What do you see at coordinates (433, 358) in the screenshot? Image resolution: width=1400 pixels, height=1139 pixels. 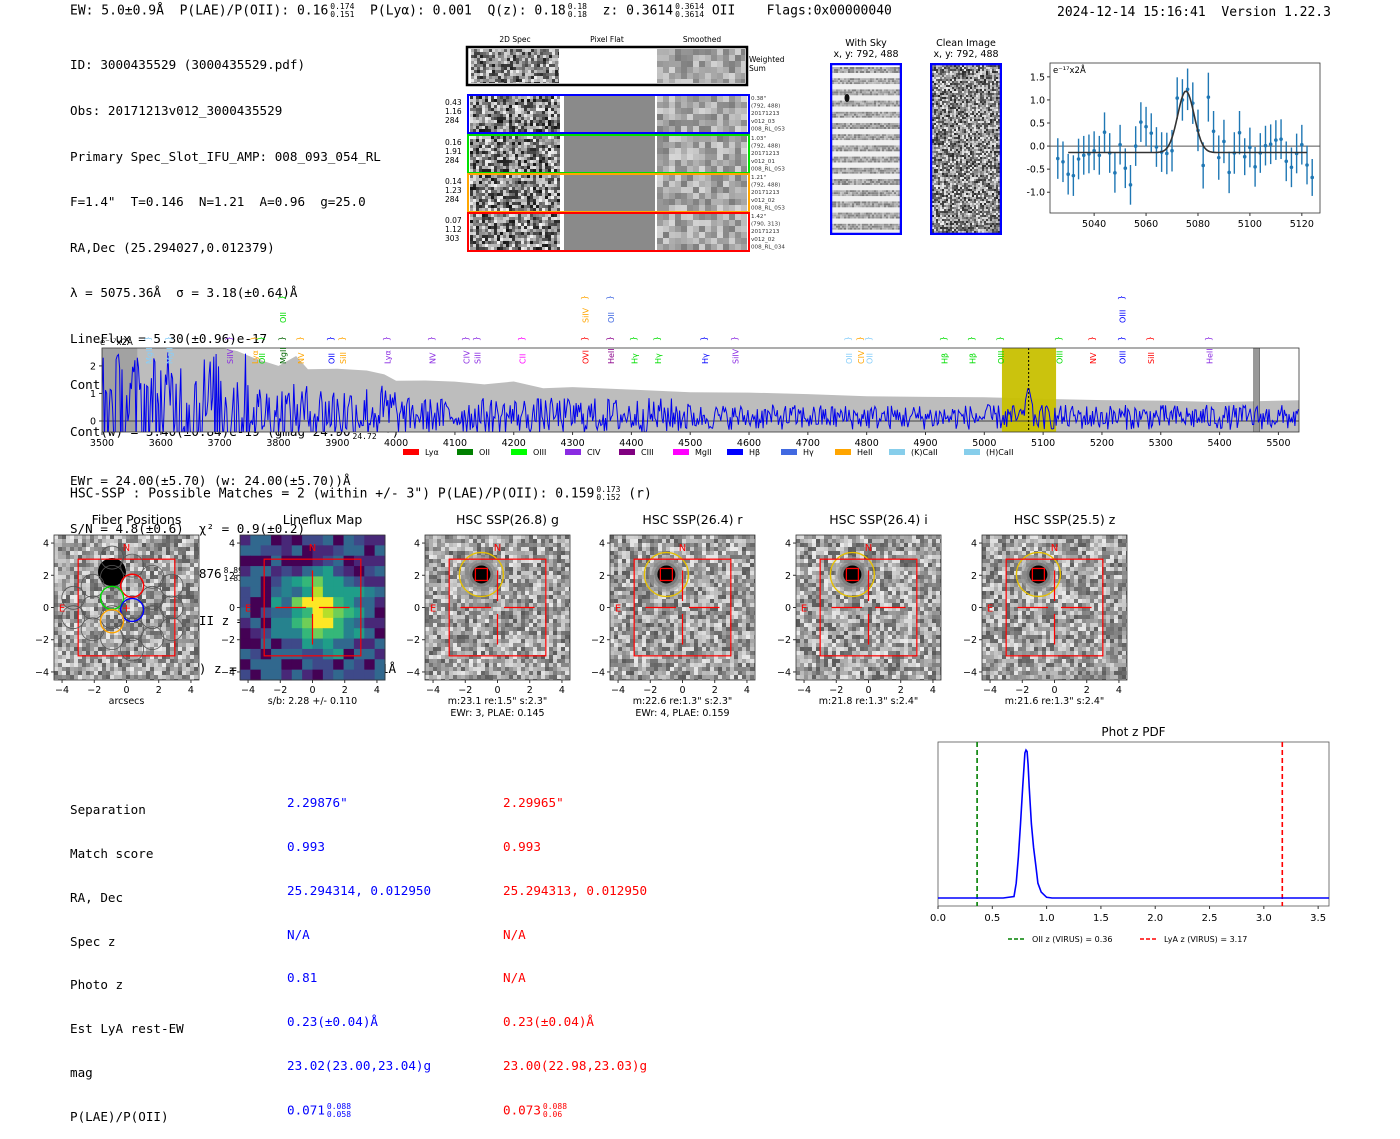 I see `line-label-text: NV` at bounding box center [433, 358].